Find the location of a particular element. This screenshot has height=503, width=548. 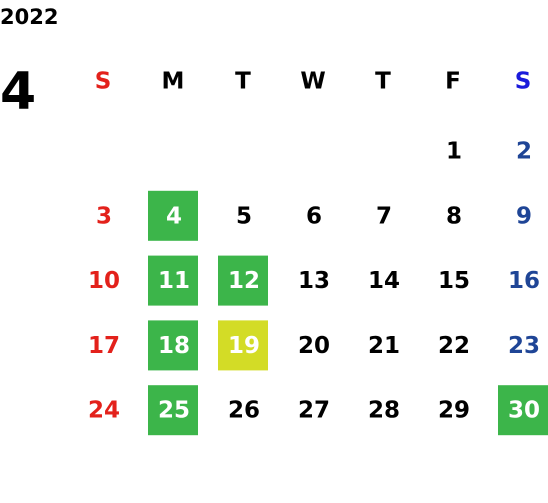

day-number: 3 is located at coordinates (104, 216).